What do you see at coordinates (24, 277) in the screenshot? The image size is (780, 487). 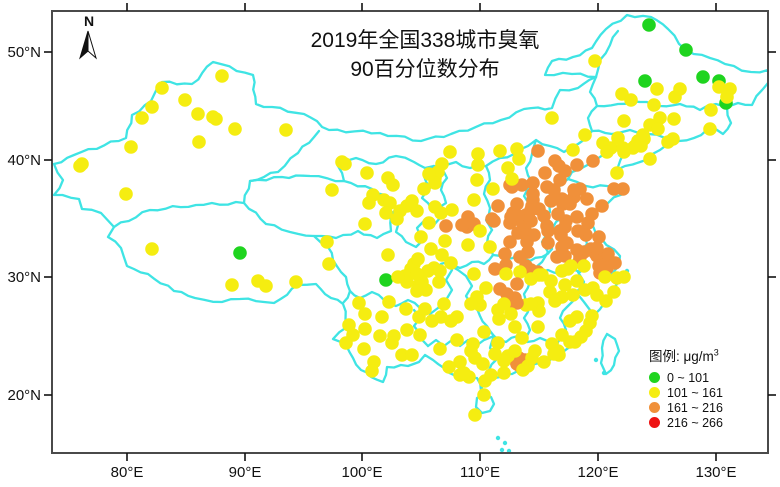 I see `y-axis-tick-label: 30°N` at bounding box center [24, 277].